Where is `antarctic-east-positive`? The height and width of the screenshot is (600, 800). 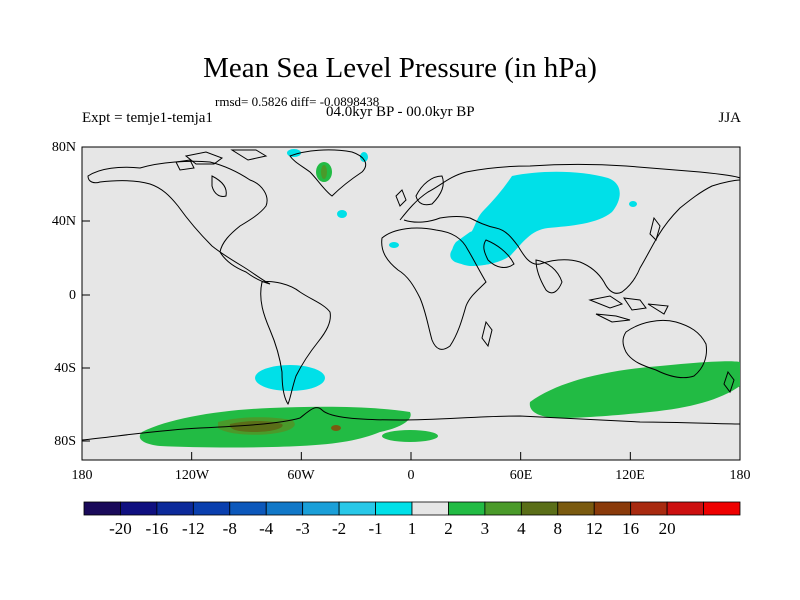
antarctic-east-positive is located at coordinates (410, 436).